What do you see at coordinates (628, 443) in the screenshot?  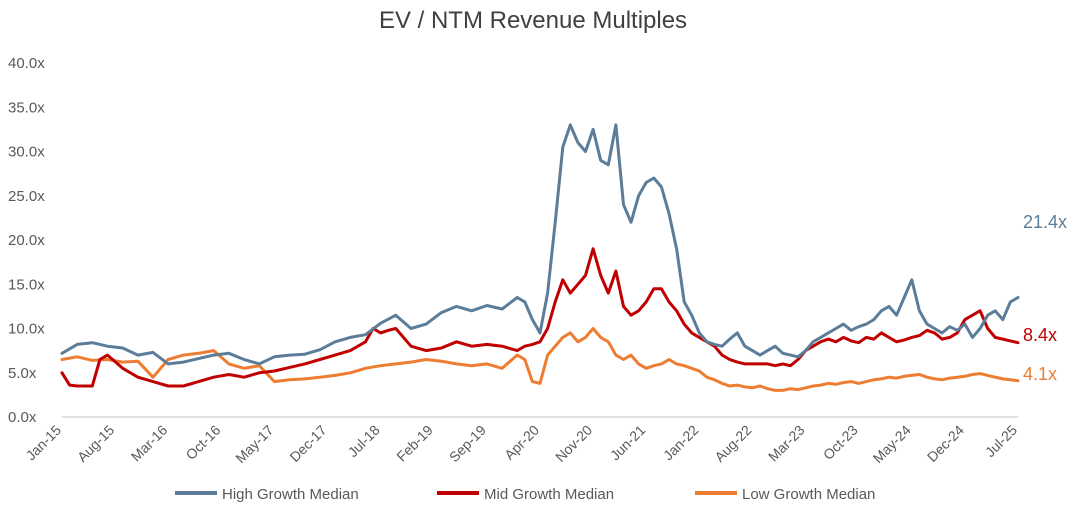 I see `x-tick-label: Jun-21` at bounding box center [628, 443].